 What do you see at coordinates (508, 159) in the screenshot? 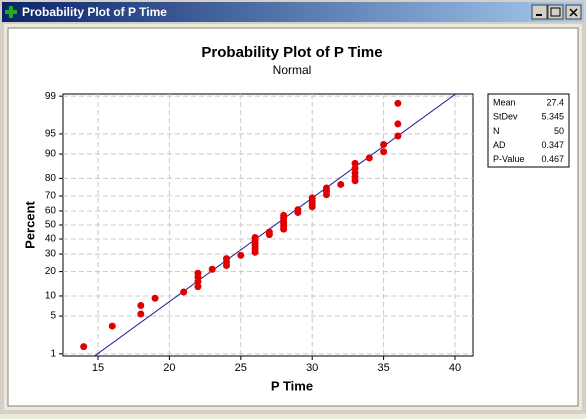
I see `stat-label: P-Value` at bounding box center [508, 159].